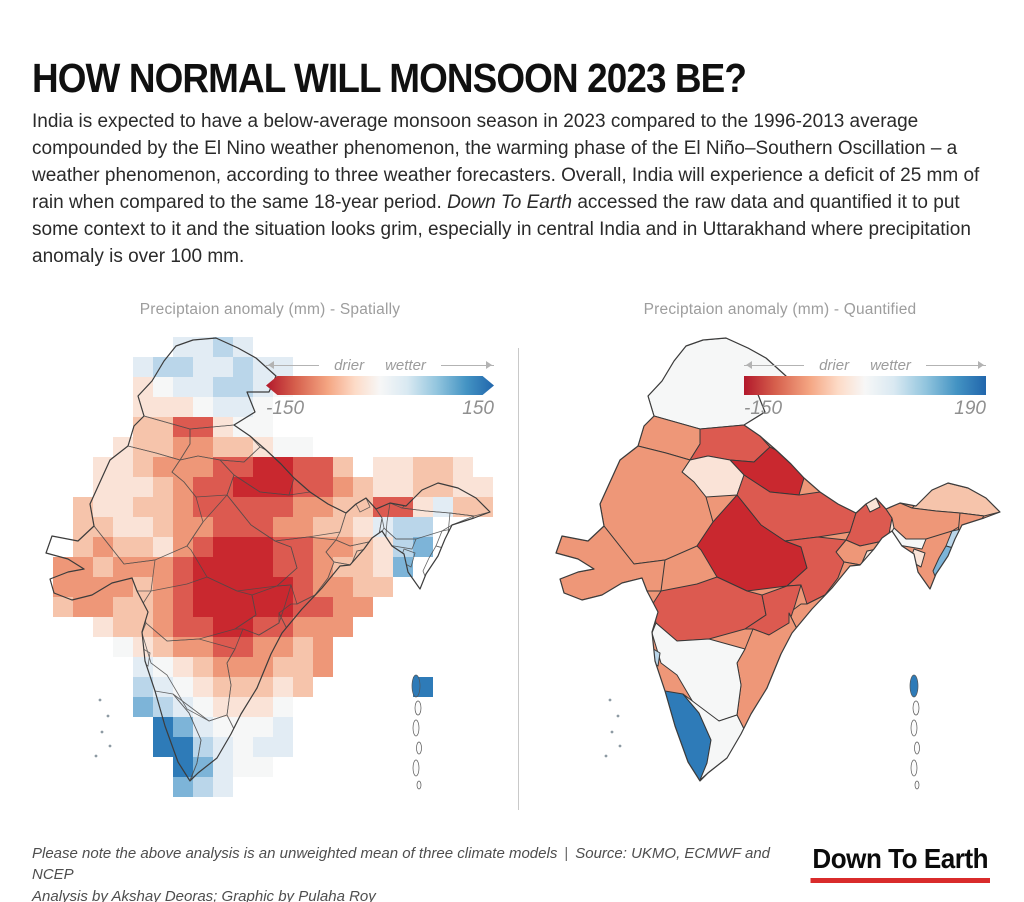 The width and height of the screenshot is (1024, 902). Describe the element at coordinates (478, 408) in the screenshot. I see `scale-max: 150` at that location.